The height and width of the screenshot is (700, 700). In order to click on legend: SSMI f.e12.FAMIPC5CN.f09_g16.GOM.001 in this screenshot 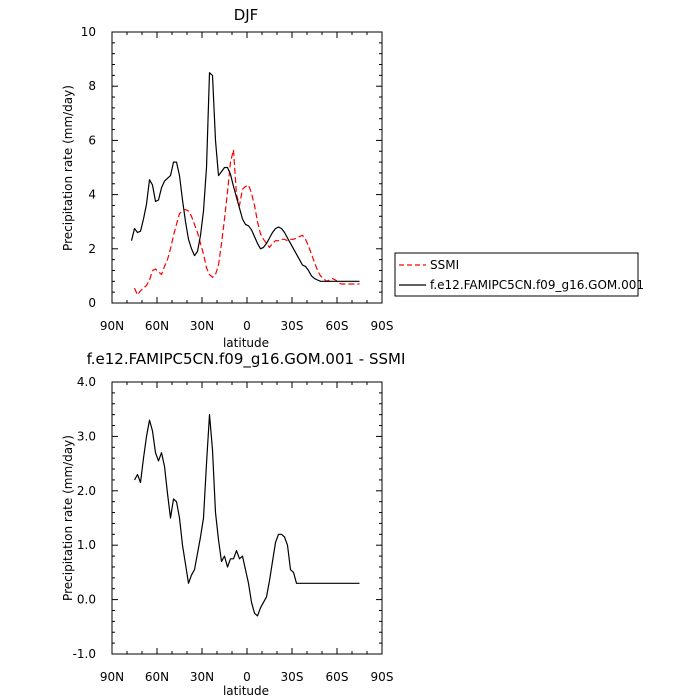, I will do `click(519, 274)`.